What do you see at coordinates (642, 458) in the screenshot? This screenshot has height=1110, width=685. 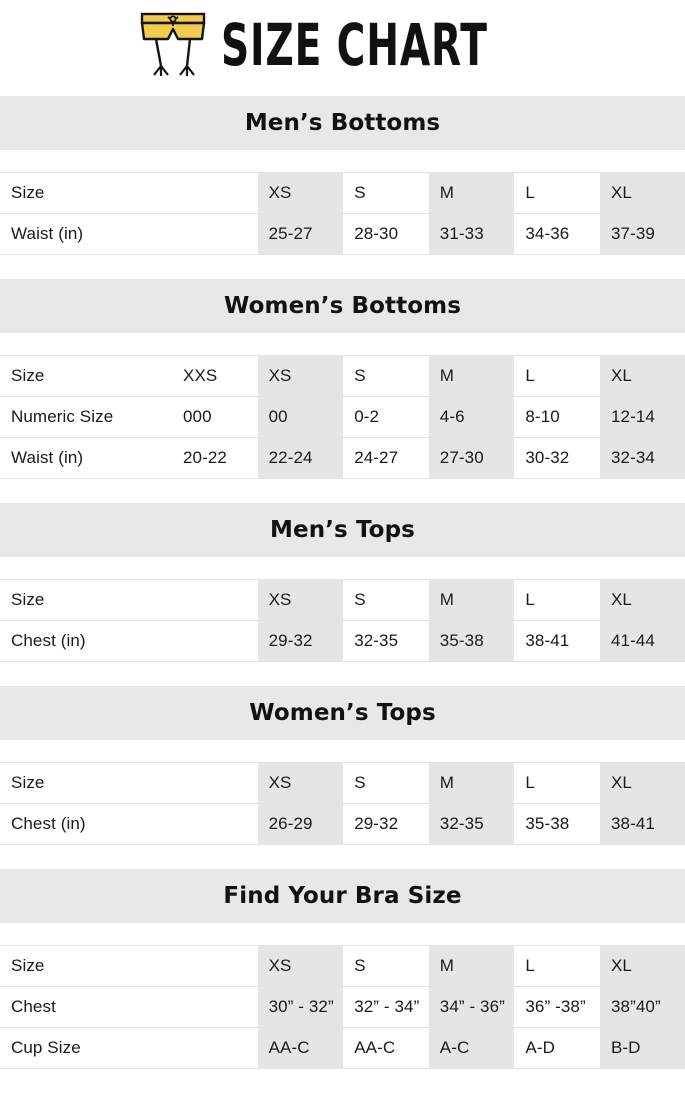 I see `cell: 32-34` at bounding box center [642, 458].